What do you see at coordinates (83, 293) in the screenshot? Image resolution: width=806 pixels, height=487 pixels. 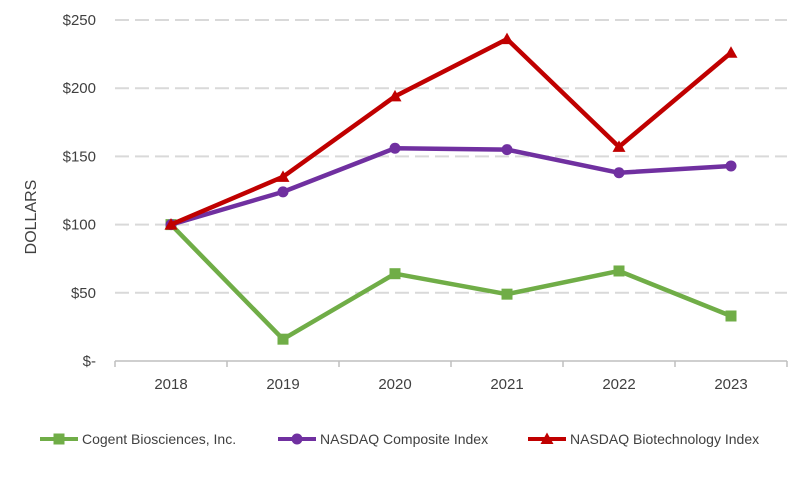 I see `y-tick-label: $50` at bounding box center [83, 293].